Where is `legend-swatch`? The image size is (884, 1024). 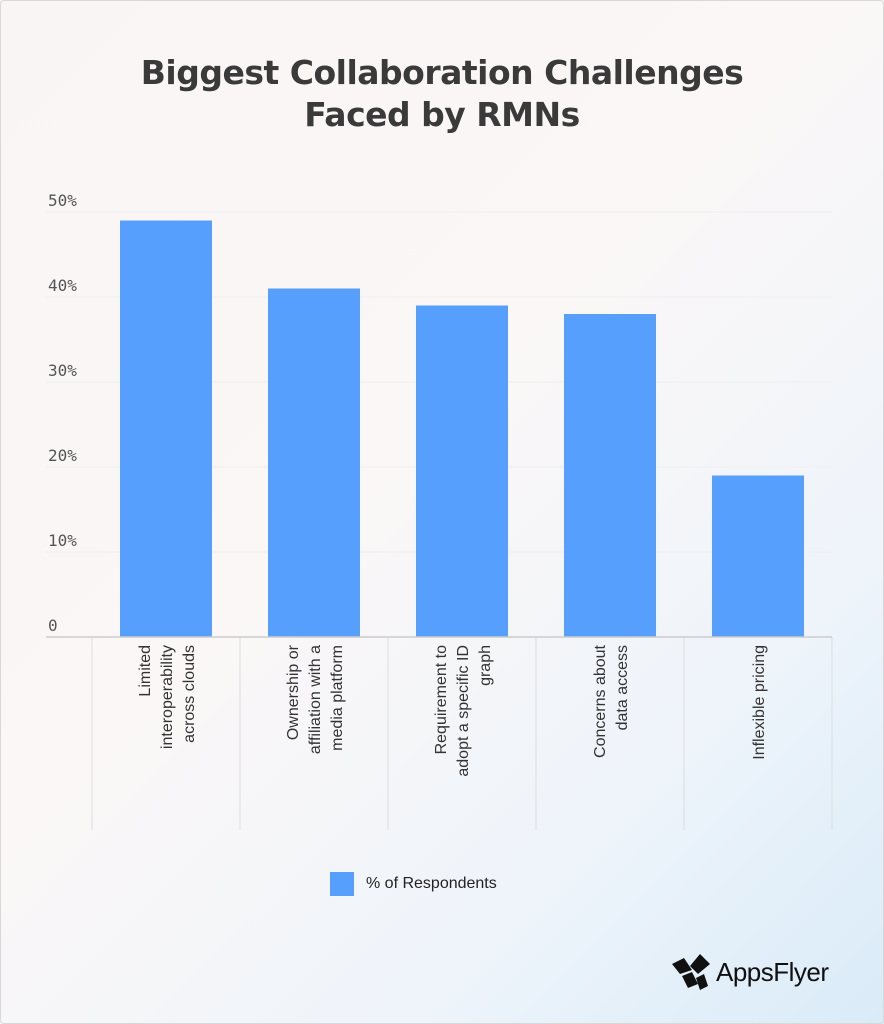 legend-swatch is located at coordinates (342, 884).